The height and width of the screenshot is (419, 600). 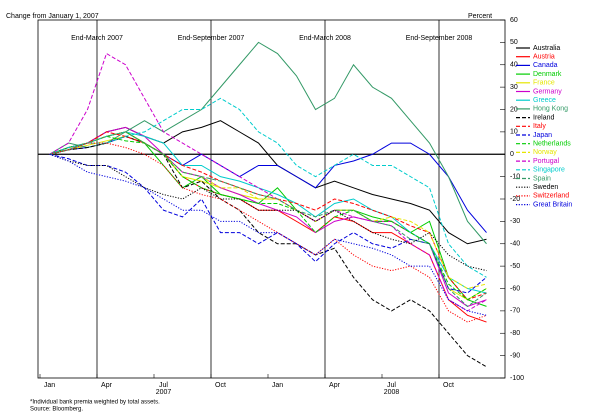 I want to click on legend-label: Portugal, so click(x=546, y=161).